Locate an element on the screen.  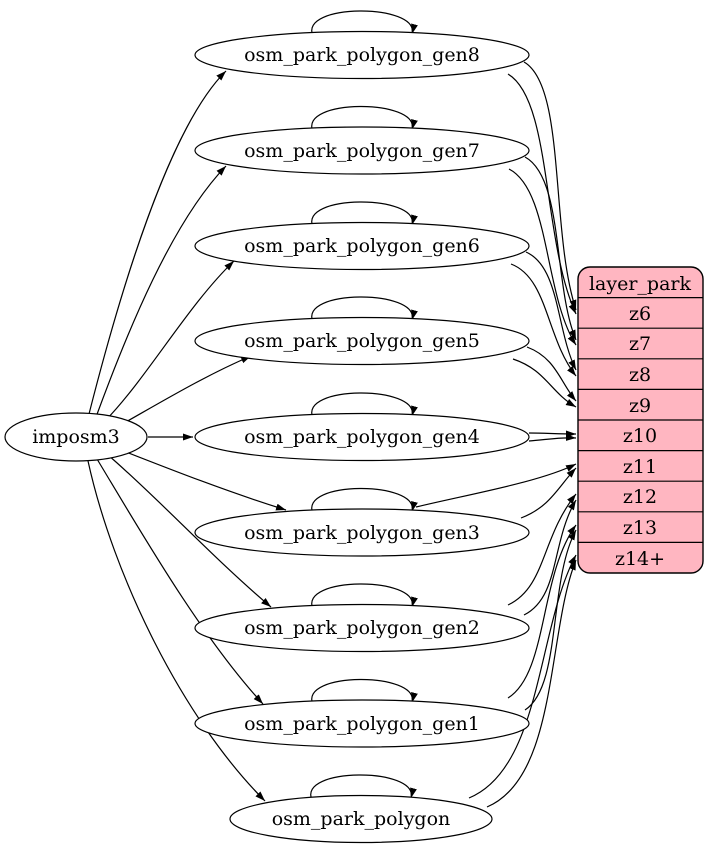
node-gen7-shape is located at coordinates (362, 150).